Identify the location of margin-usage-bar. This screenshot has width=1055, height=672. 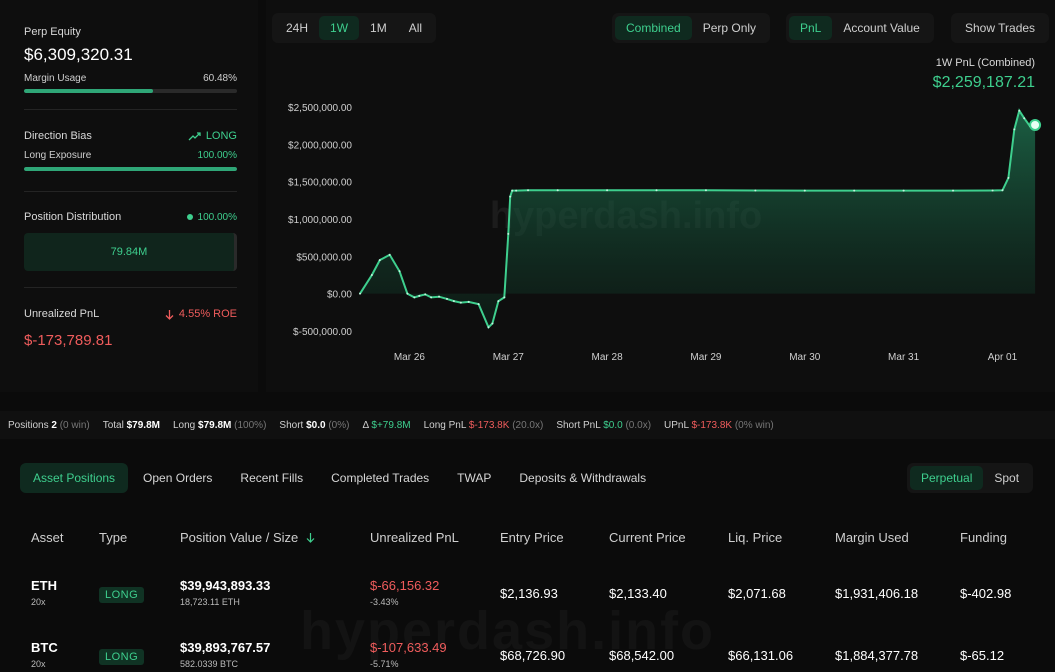
(130, 91).